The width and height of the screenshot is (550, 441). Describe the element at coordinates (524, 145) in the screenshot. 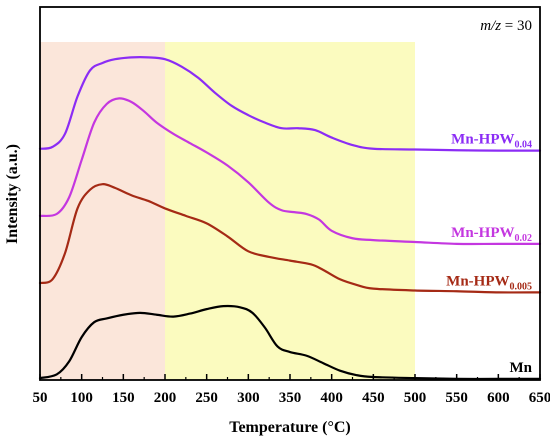

I see `series-label-subscript: 0.04` at that location.